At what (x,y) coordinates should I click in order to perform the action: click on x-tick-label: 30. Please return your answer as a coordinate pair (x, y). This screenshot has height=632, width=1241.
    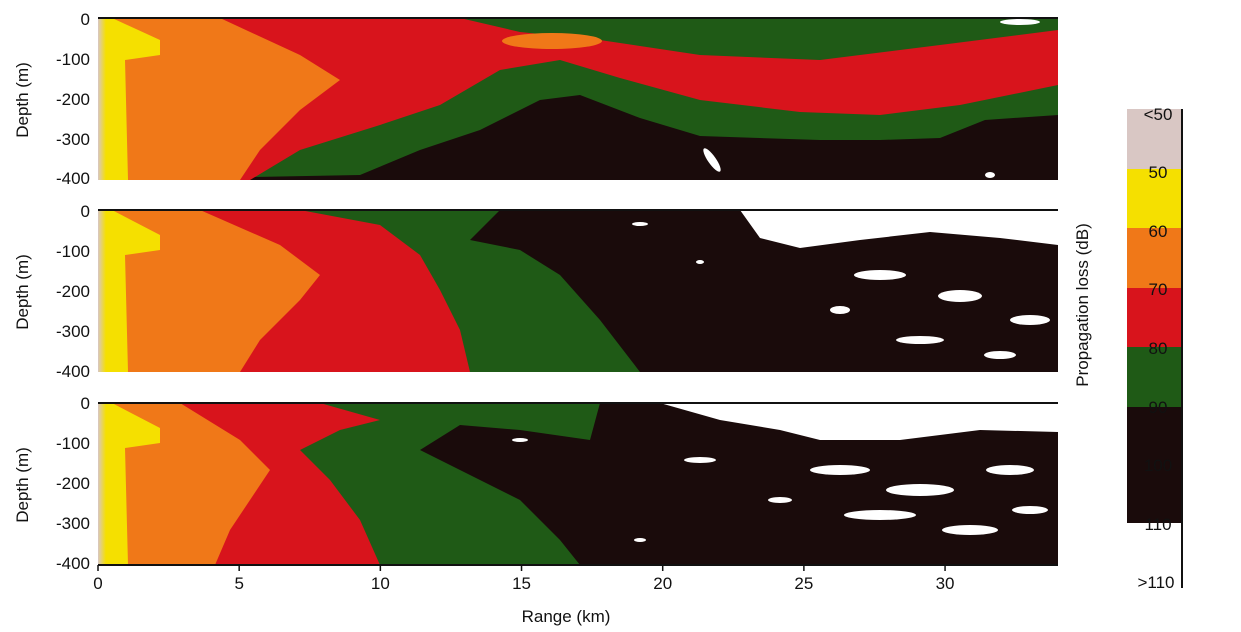
    Looking at the image, I should click on (945, 583).